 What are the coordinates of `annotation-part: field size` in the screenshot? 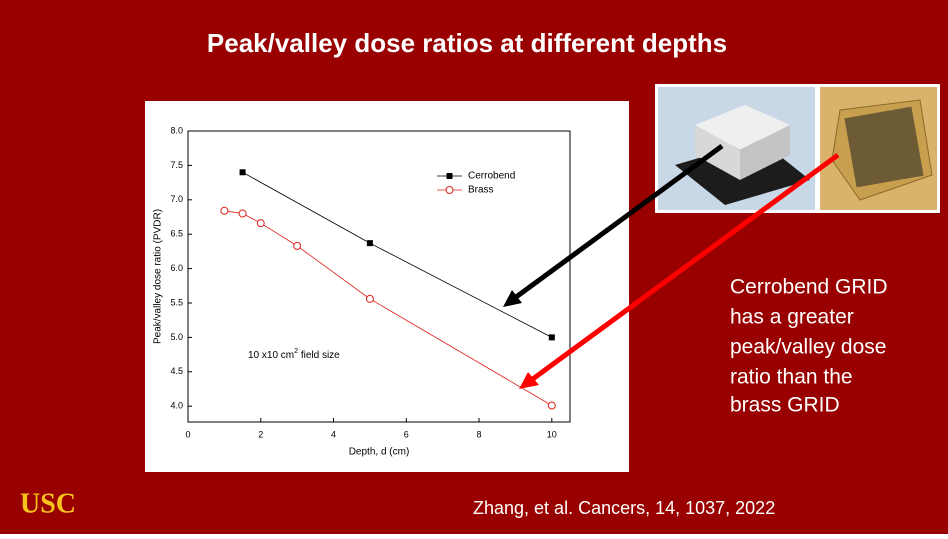 It's located at (319, 355).